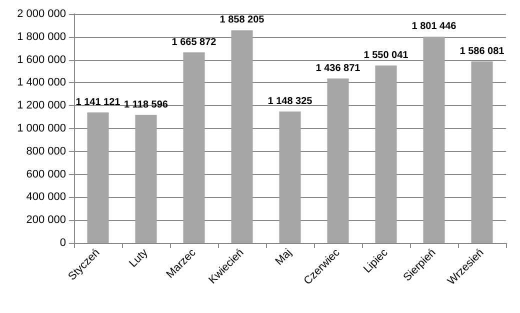 Image resolution: width=520 pixels, height=313 pixels. Describe the element at coordinates (338, 68) in the screenshot. I see `data-label: 1 436 871` at that location.